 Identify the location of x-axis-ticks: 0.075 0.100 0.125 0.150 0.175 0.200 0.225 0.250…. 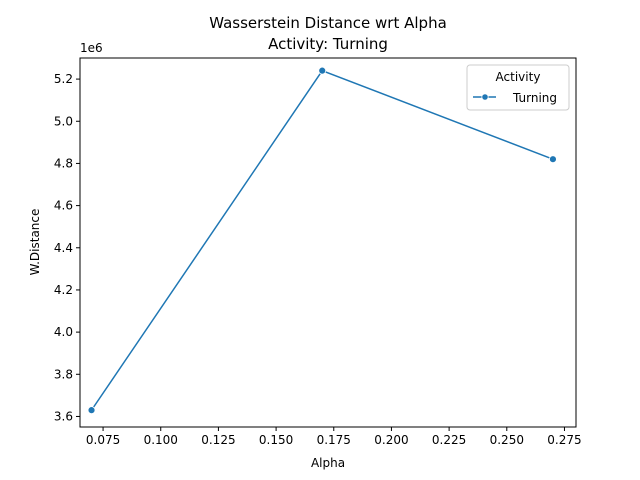
(334, 437).